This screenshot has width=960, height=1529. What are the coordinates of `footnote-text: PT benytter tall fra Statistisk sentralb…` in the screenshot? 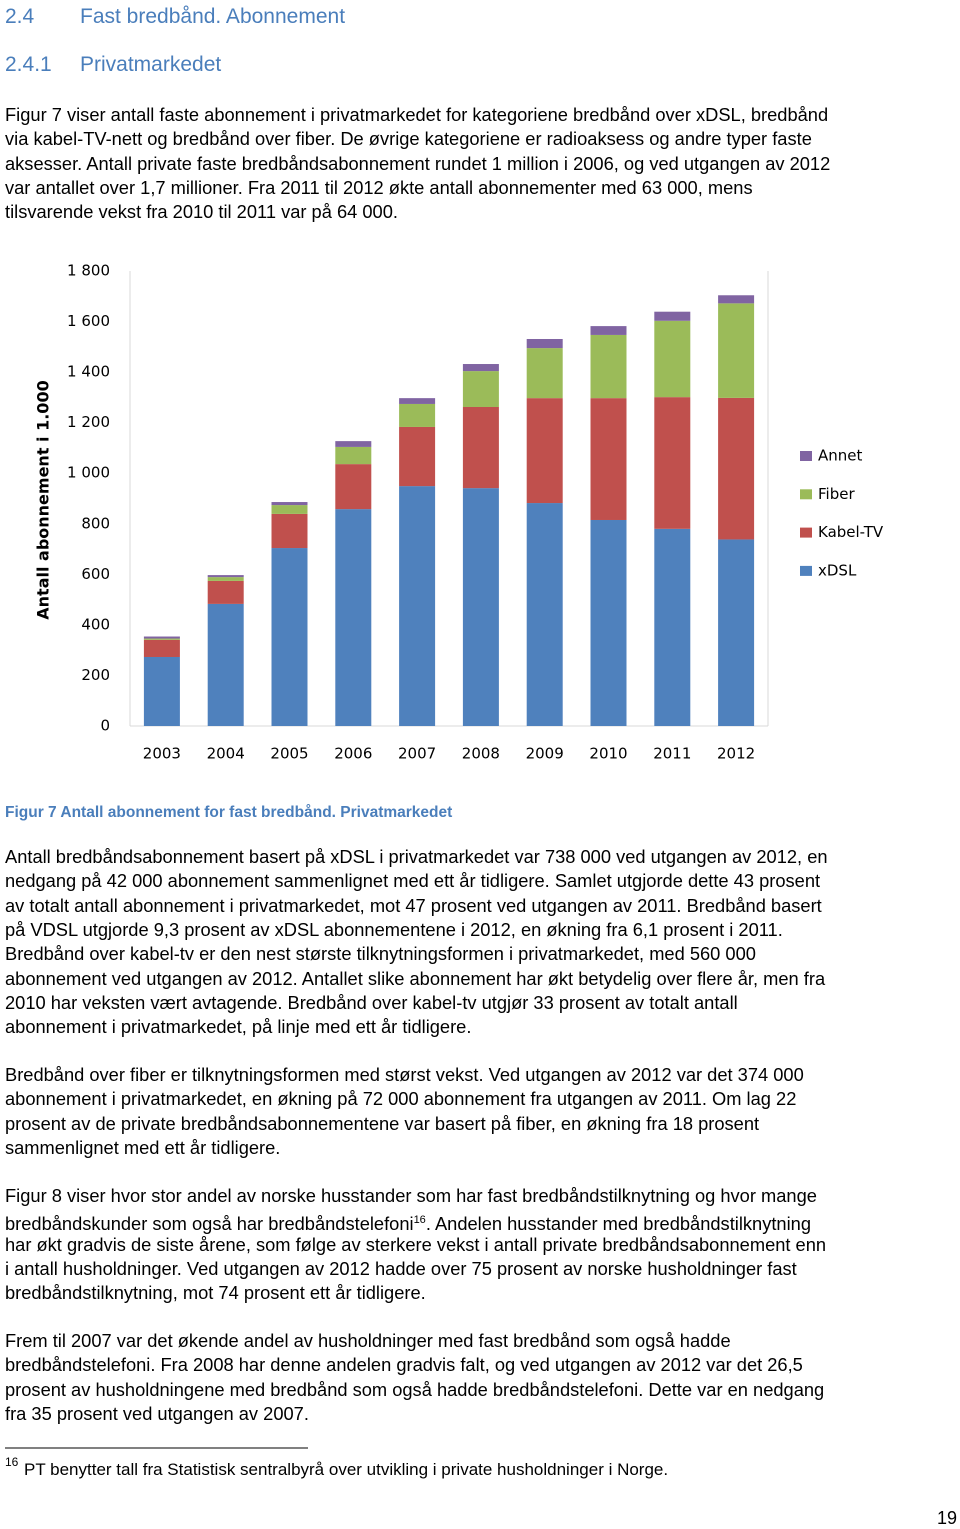 It's located at (346, 1469).